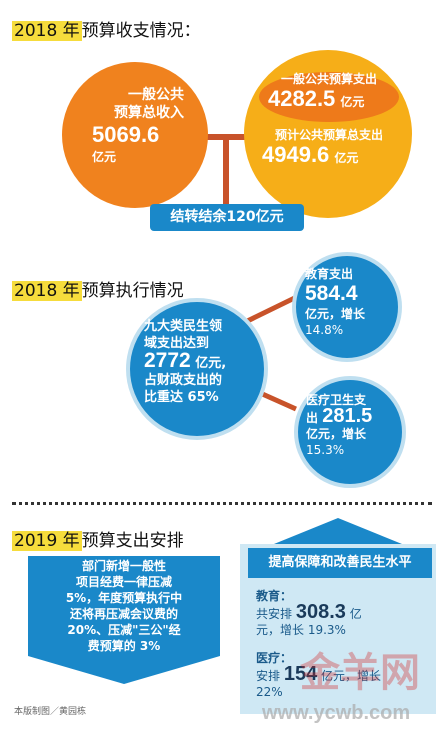  What do you see at coordinates (274, 596) in the screenshot?
I see `improve-edu-label: 教育：` at bounding box center [274, 596].